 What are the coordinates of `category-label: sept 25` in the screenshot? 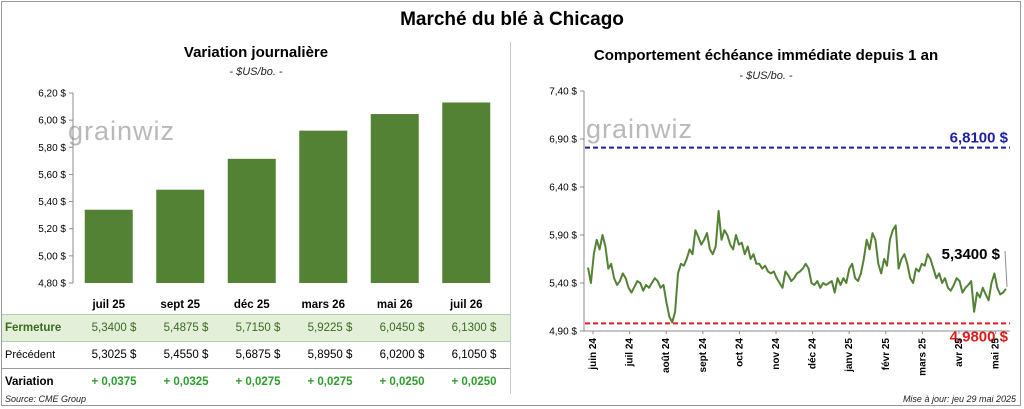 It's located at (180, 305).